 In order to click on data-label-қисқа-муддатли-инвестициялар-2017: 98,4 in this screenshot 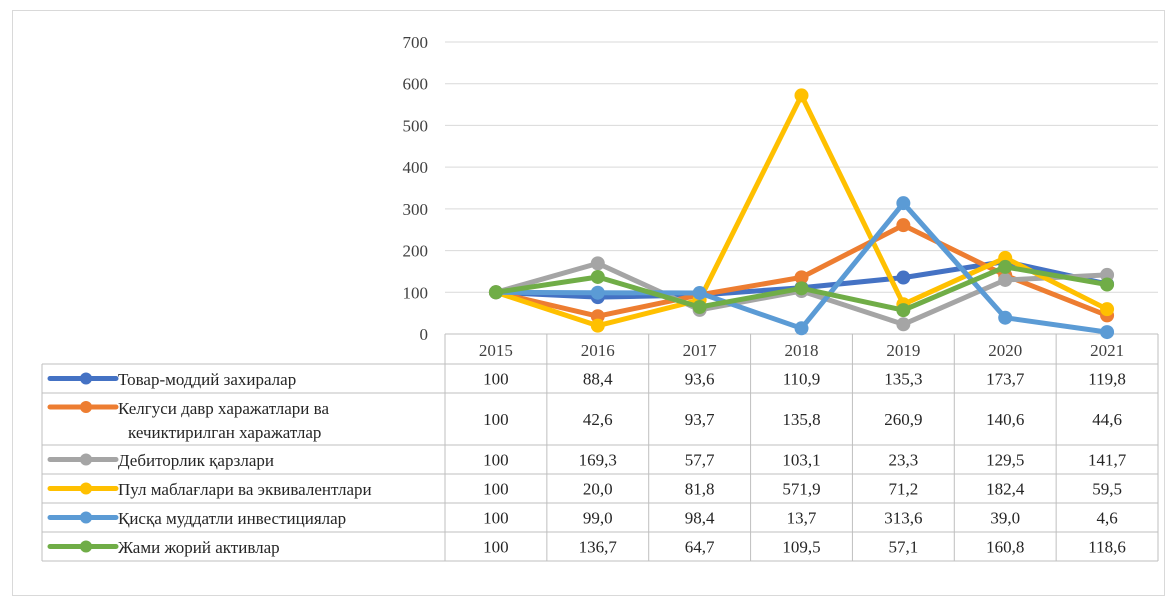, I will do `click(700, 518)`.